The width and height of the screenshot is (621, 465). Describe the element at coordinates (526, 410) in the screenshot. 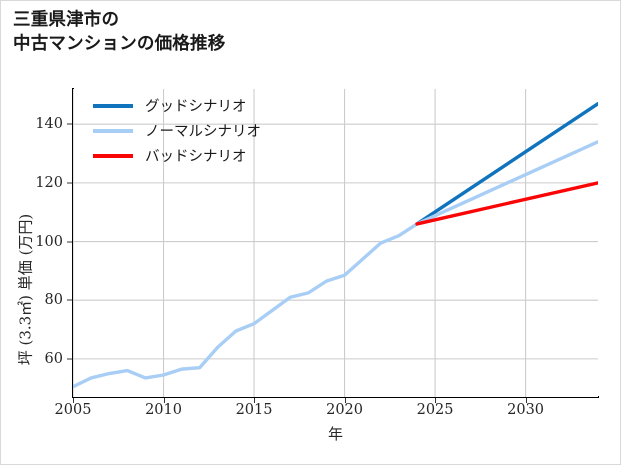

I see `x-tick-label: 2030` at that location.